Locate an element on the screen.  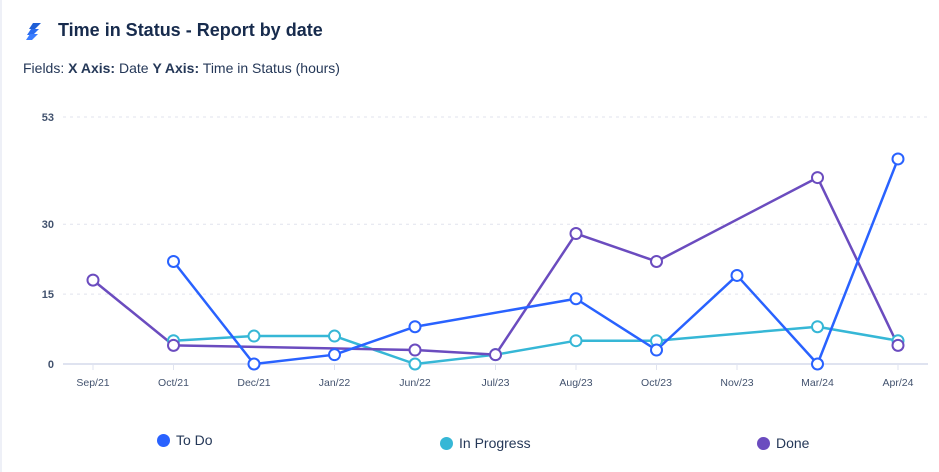
y-tick-label: 15 is located at coordinates (48, 295).